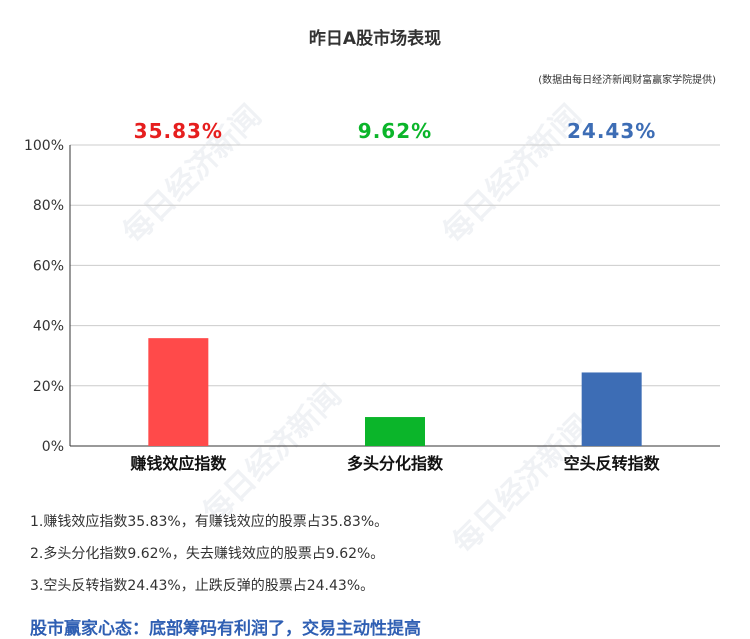 Image resolution: width=750 pixels, height=639 pixels. Describe the element at coordinates (178, 463) in the screenshot. I see `x-tick-label: 赚钱效应指数` at that location.